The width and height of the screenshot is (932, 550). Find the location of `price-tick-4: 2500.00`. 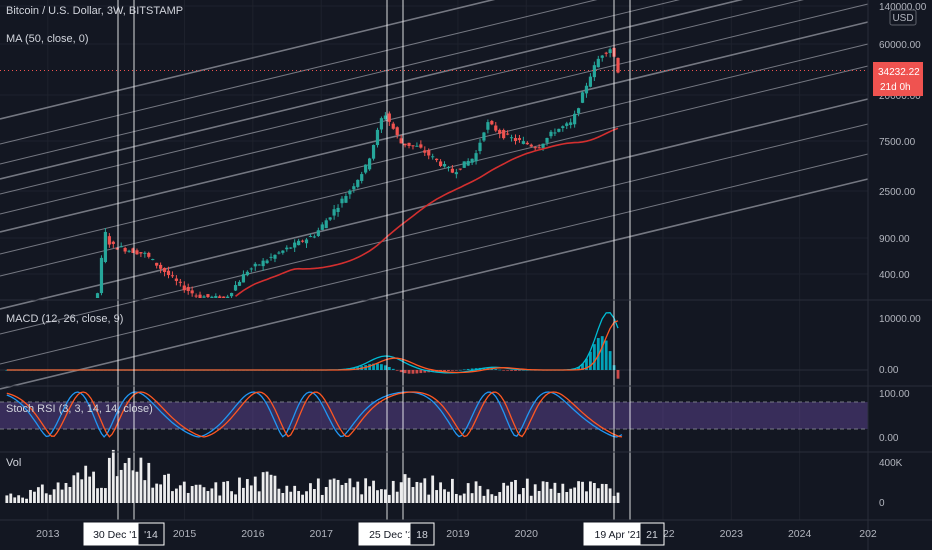

price-tick-4: 2500.00 is located at coordinates (897, 192).